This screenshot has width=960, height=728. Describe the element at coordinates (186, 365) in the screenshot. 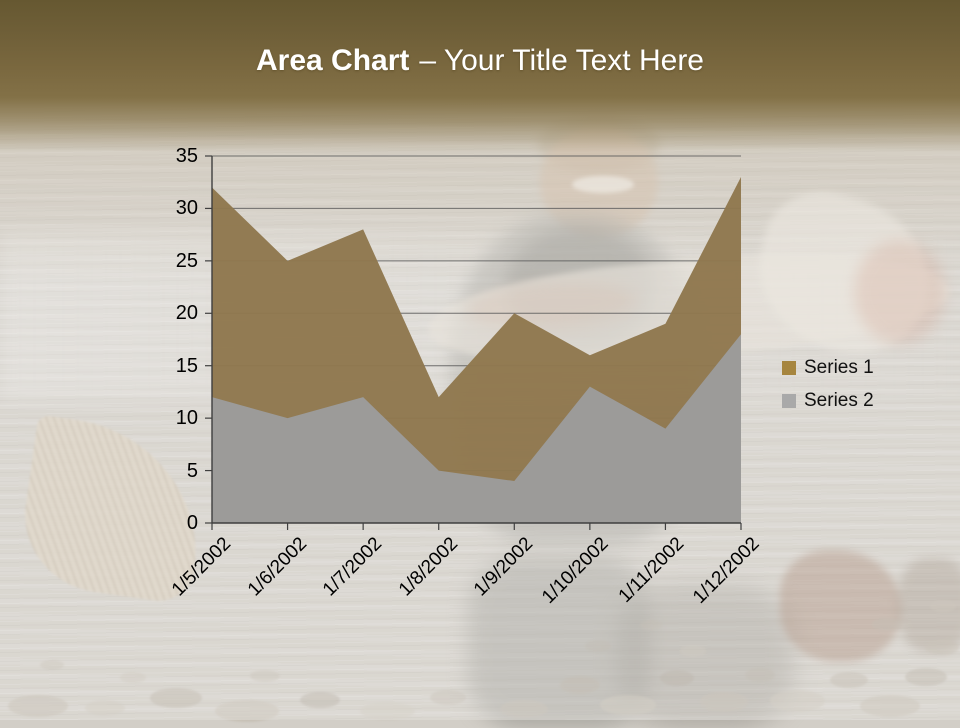

I see `y-axis-tick-label: 15` at that location.